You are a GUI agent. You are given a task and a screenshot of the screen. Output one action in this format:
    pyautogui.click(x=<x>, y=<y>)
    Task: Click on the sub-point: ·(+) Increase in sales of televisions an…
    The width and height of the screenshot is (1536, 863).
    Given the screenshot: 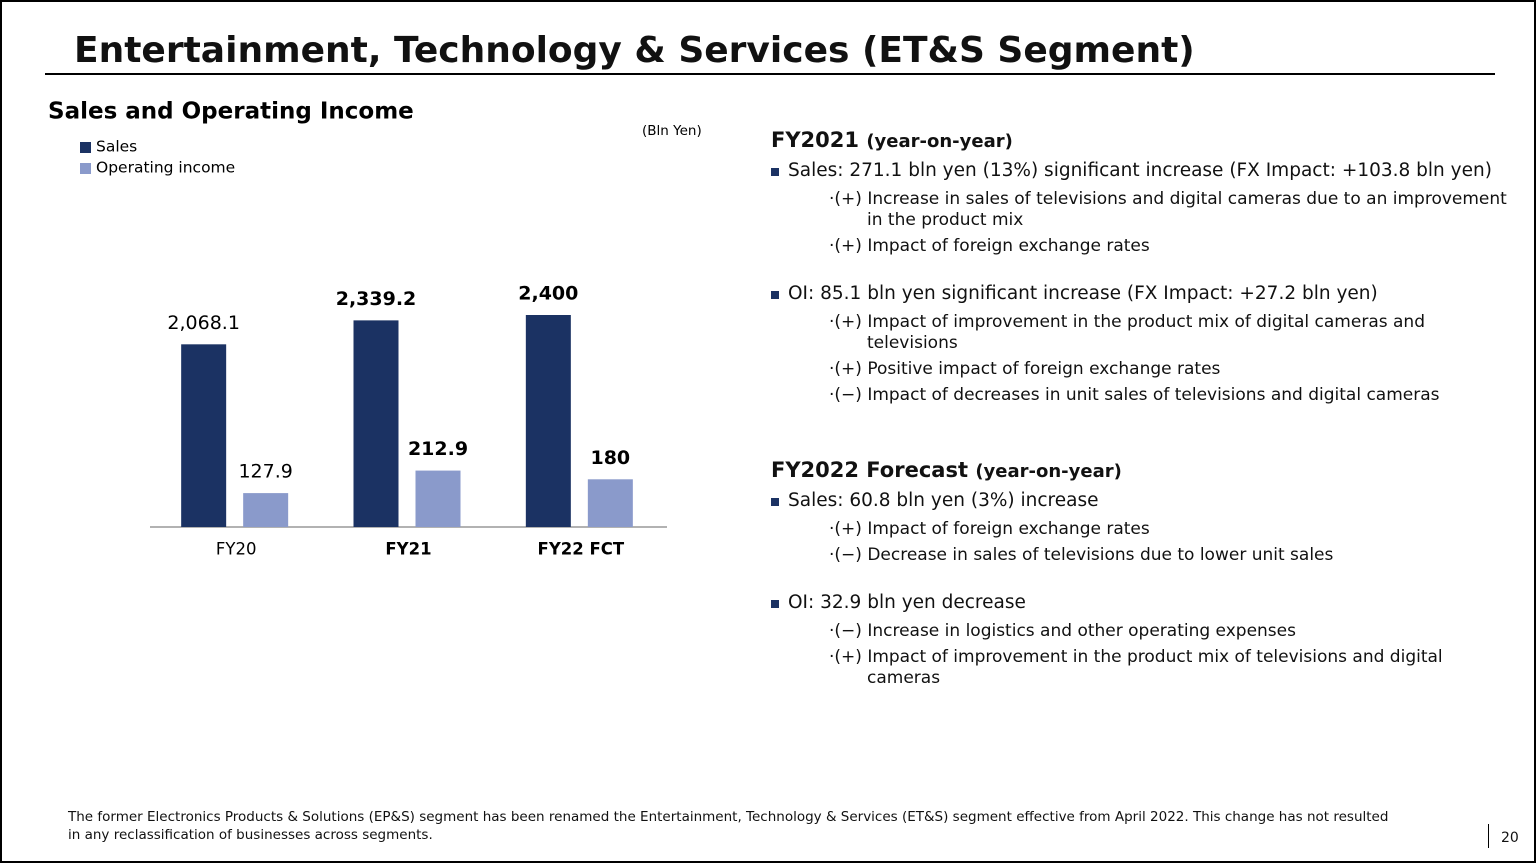 What is the action you would take?
    pyautogui.click(x=1168, y=209)
    